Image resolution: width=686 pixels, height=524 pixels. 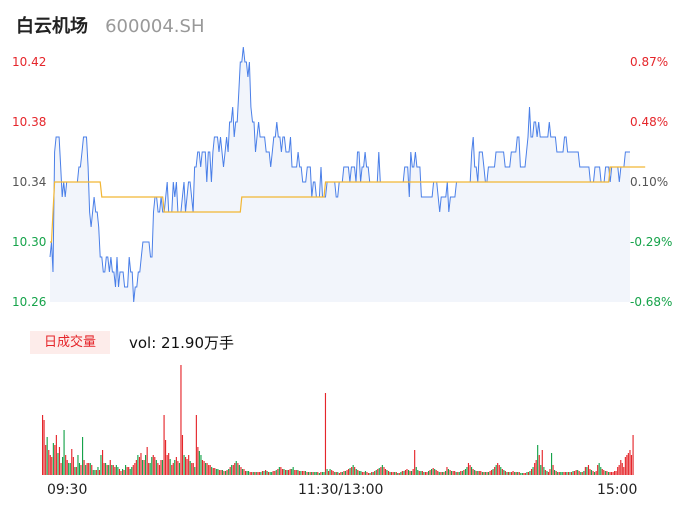 I want to click on x-tick-midday: 11:30/13:00, so click(x=341, y=490).